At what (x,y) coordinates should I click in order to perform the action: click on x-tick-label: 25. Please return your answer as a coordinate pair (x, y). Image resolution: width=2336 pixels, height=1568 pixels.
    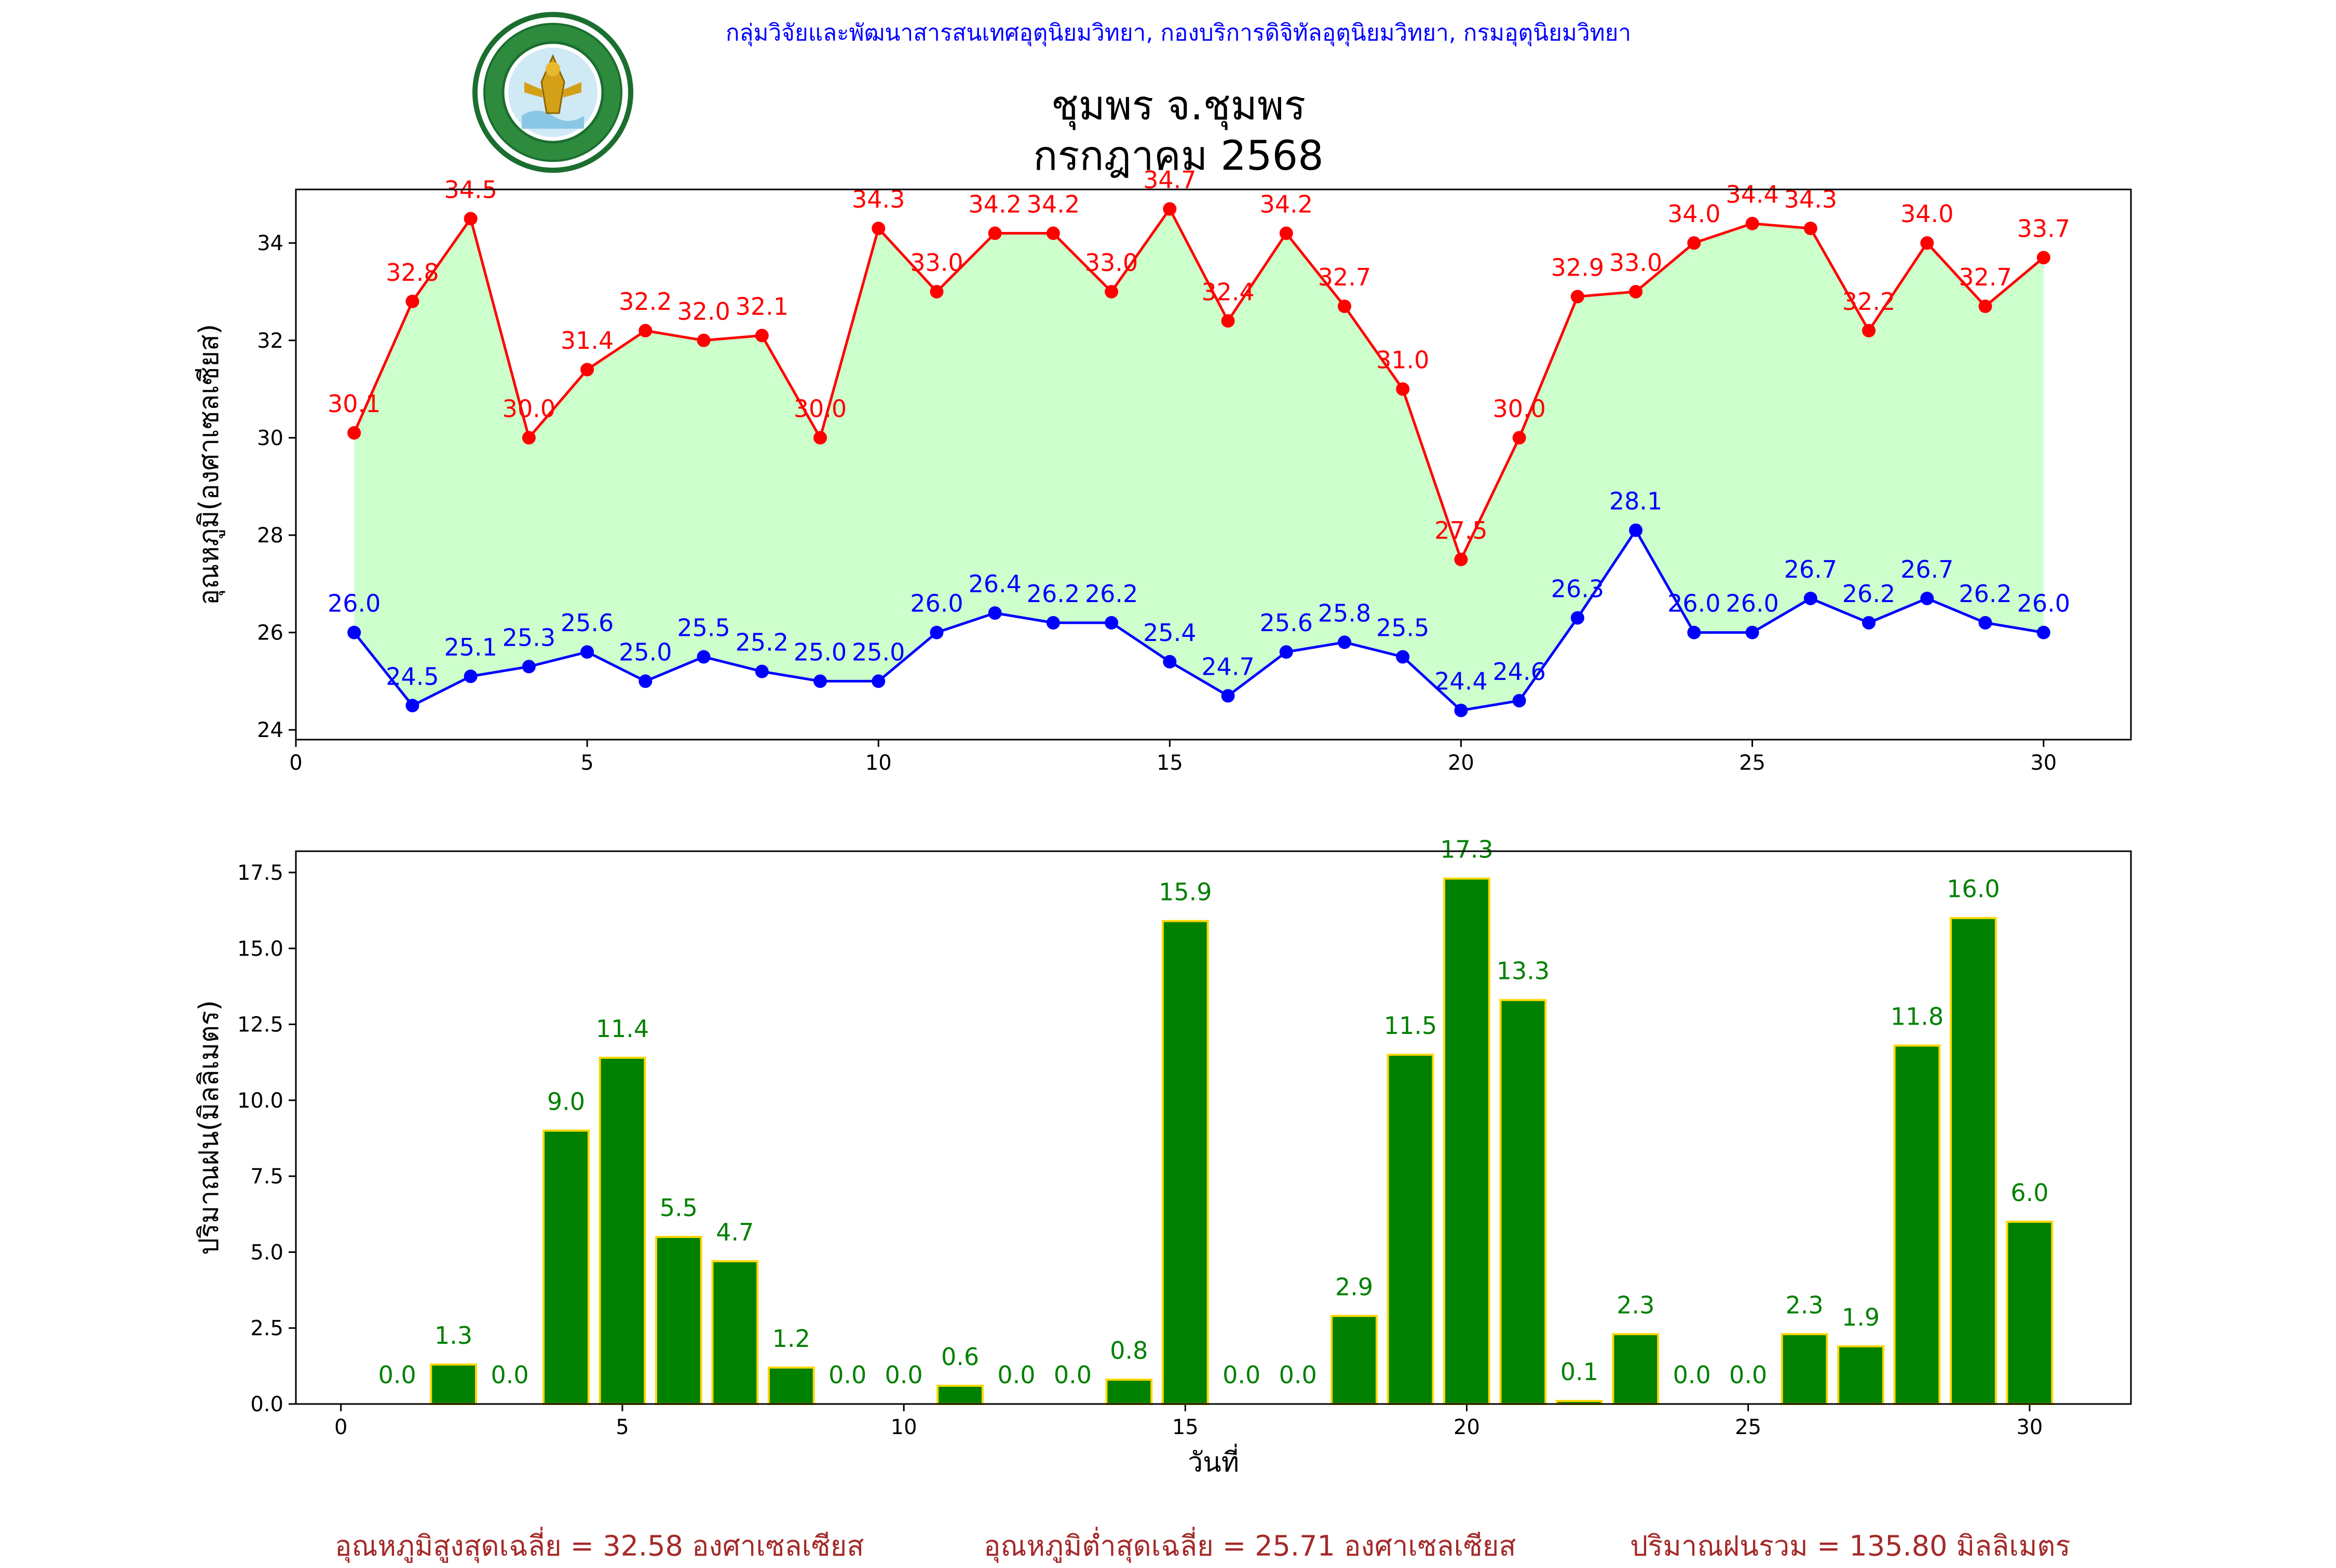
    Looking at the image, I should click on (1752, 763).